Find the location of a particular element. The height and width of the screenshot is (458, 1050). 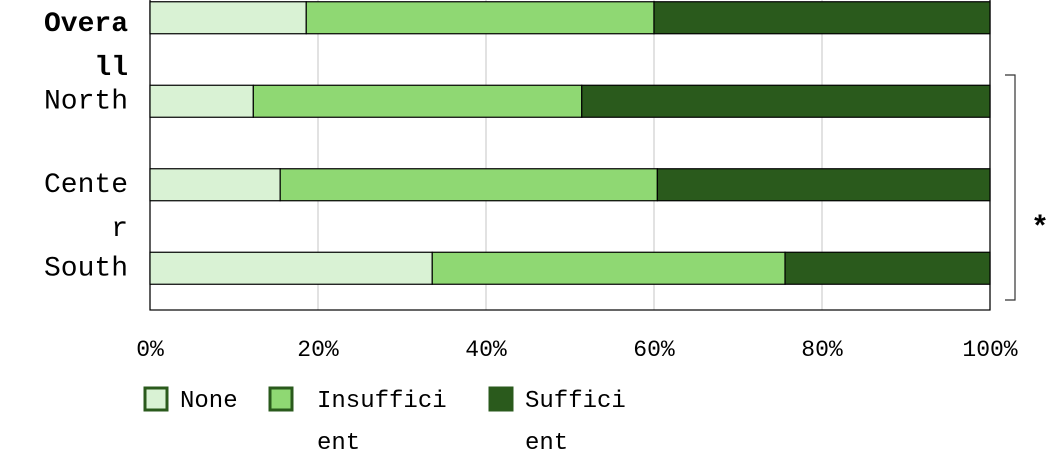

legend-label: Suffici ent is located at coordinates (575, 422).